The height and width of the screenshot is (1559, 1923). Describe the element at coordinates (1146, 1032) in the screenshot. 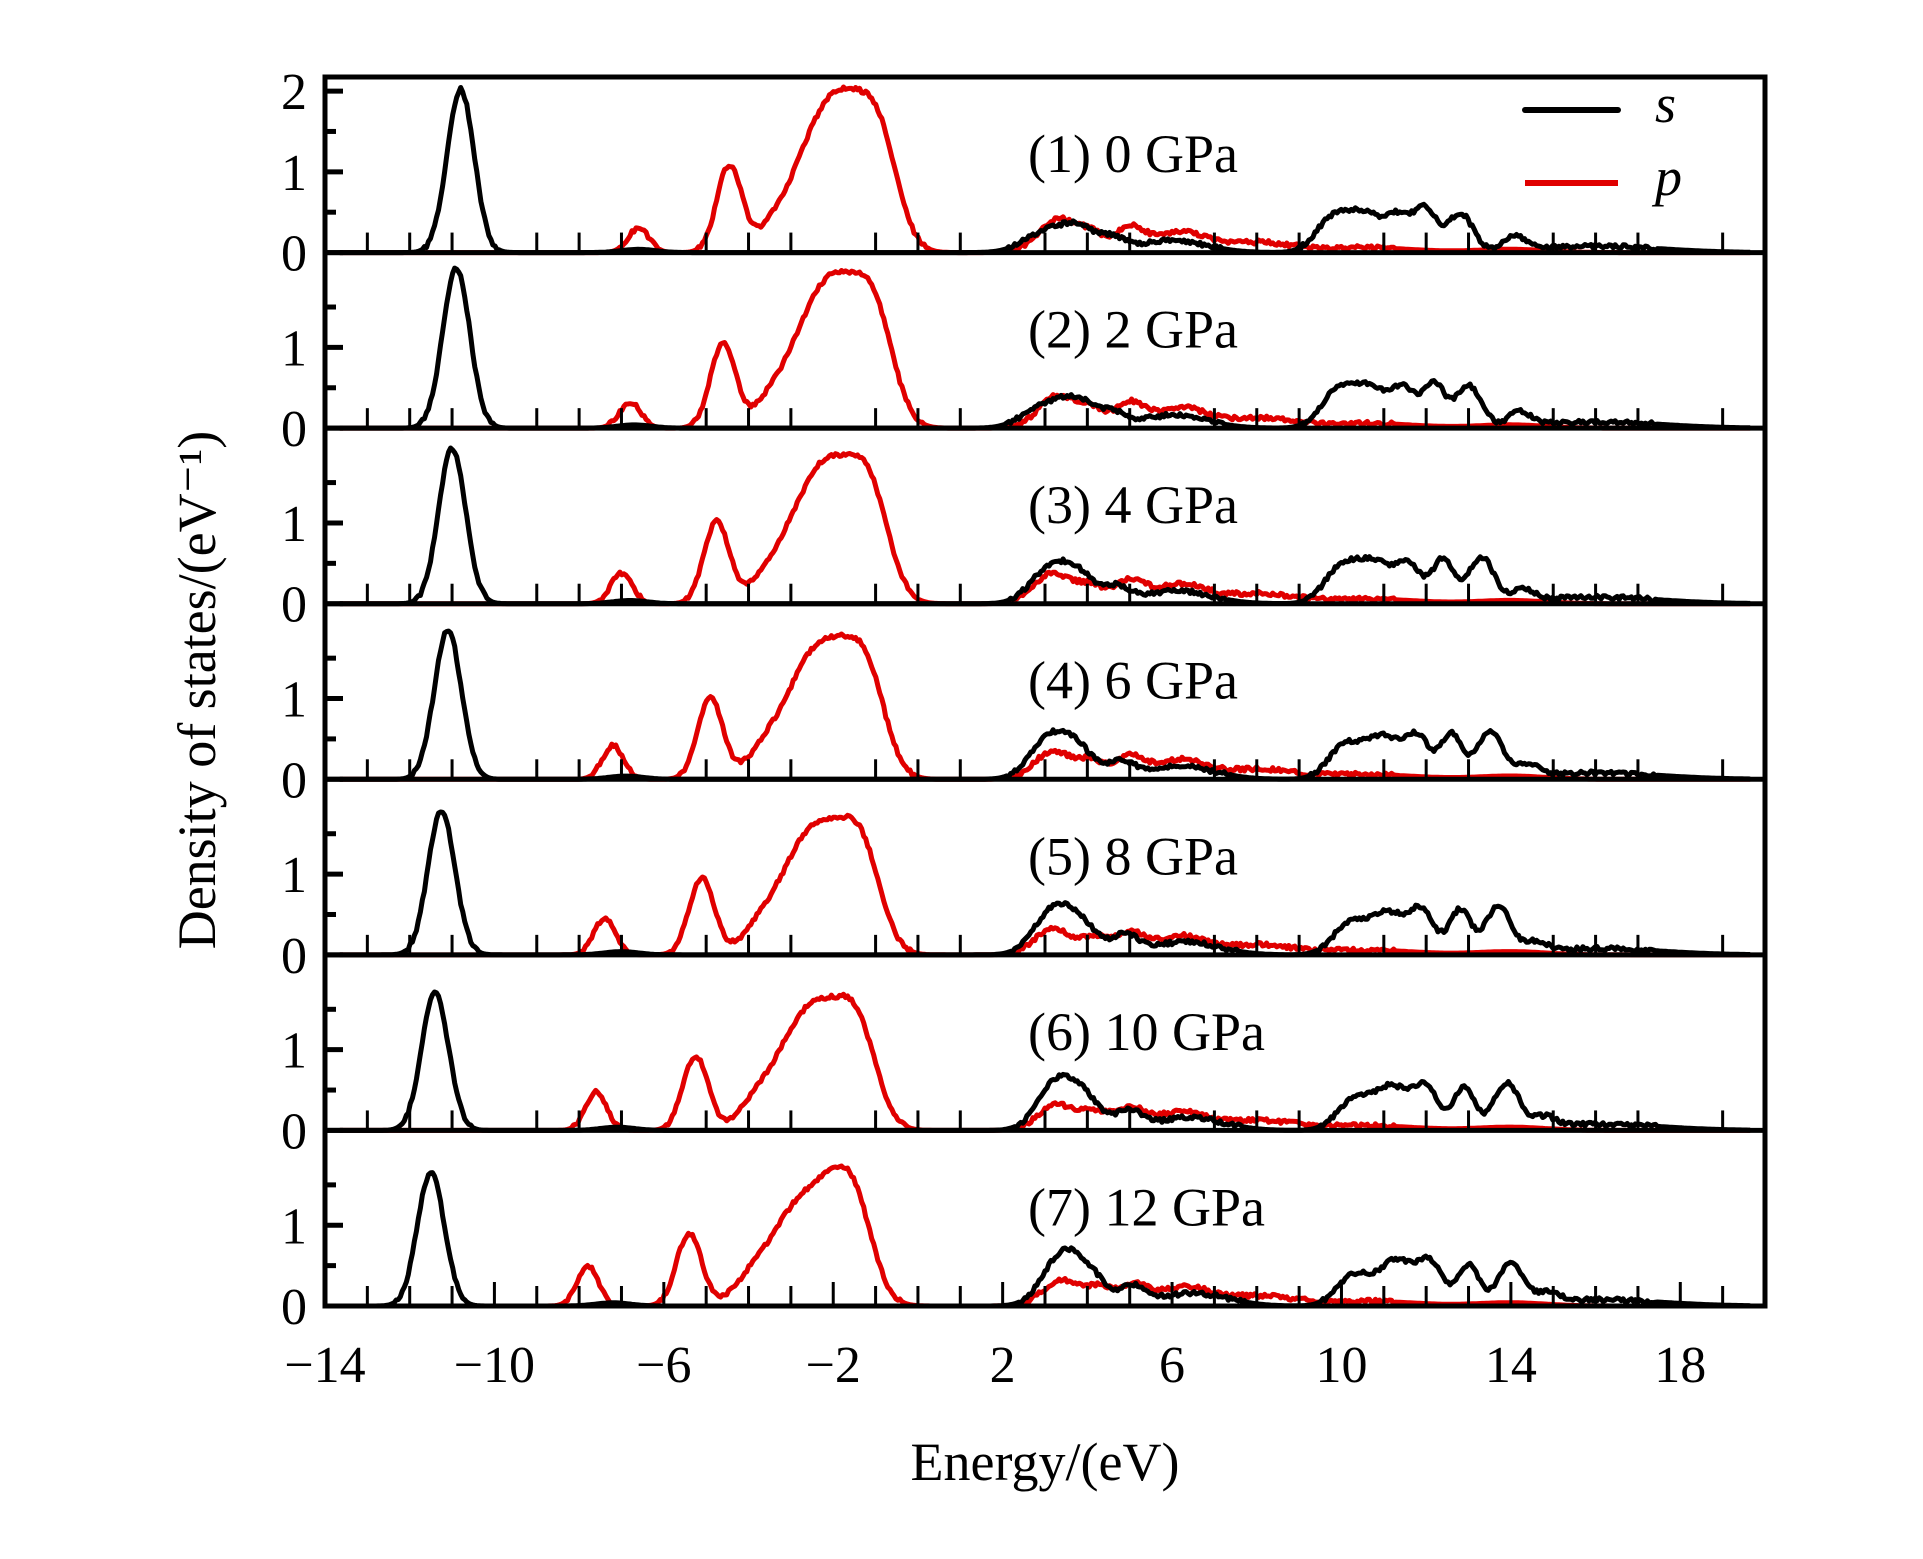

I see `panel-label-6: (6) 10 GPa` at that location.